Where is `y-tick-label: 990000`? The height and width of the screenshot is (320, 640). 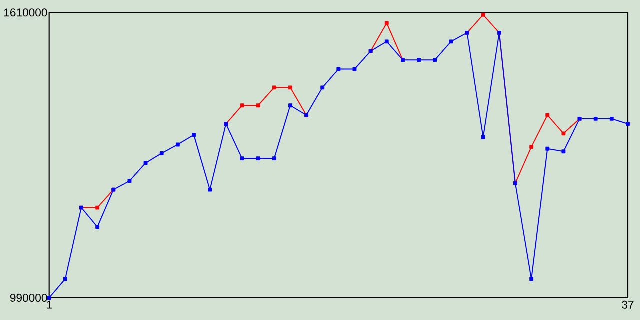 y-tick-label: 990000 is located at coordinates (29, 298).